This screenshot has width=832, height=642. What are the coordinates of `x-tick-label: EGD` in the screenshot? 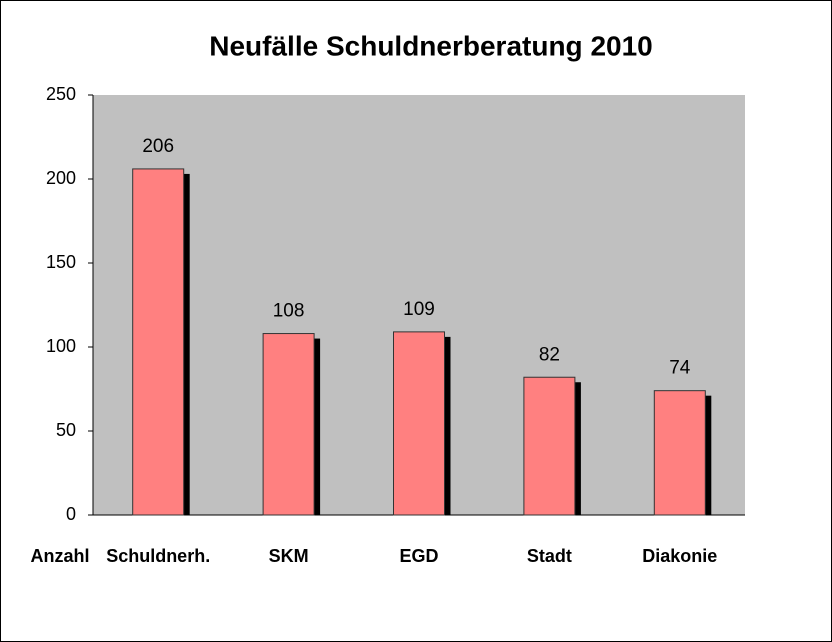 It's located at (418, 556).